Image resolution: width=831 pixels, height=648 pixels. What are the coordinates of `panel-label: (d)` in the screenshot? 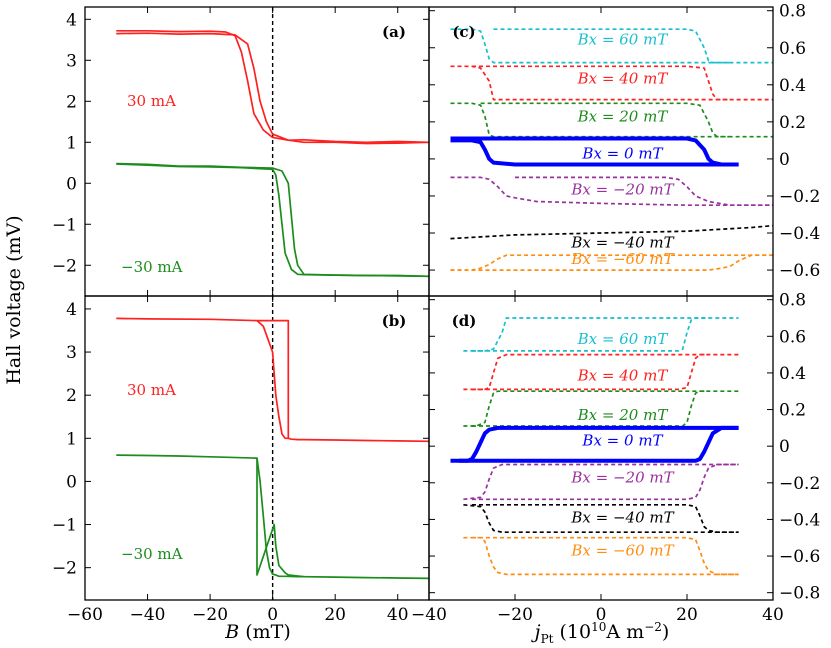 It's located at (464, 321).